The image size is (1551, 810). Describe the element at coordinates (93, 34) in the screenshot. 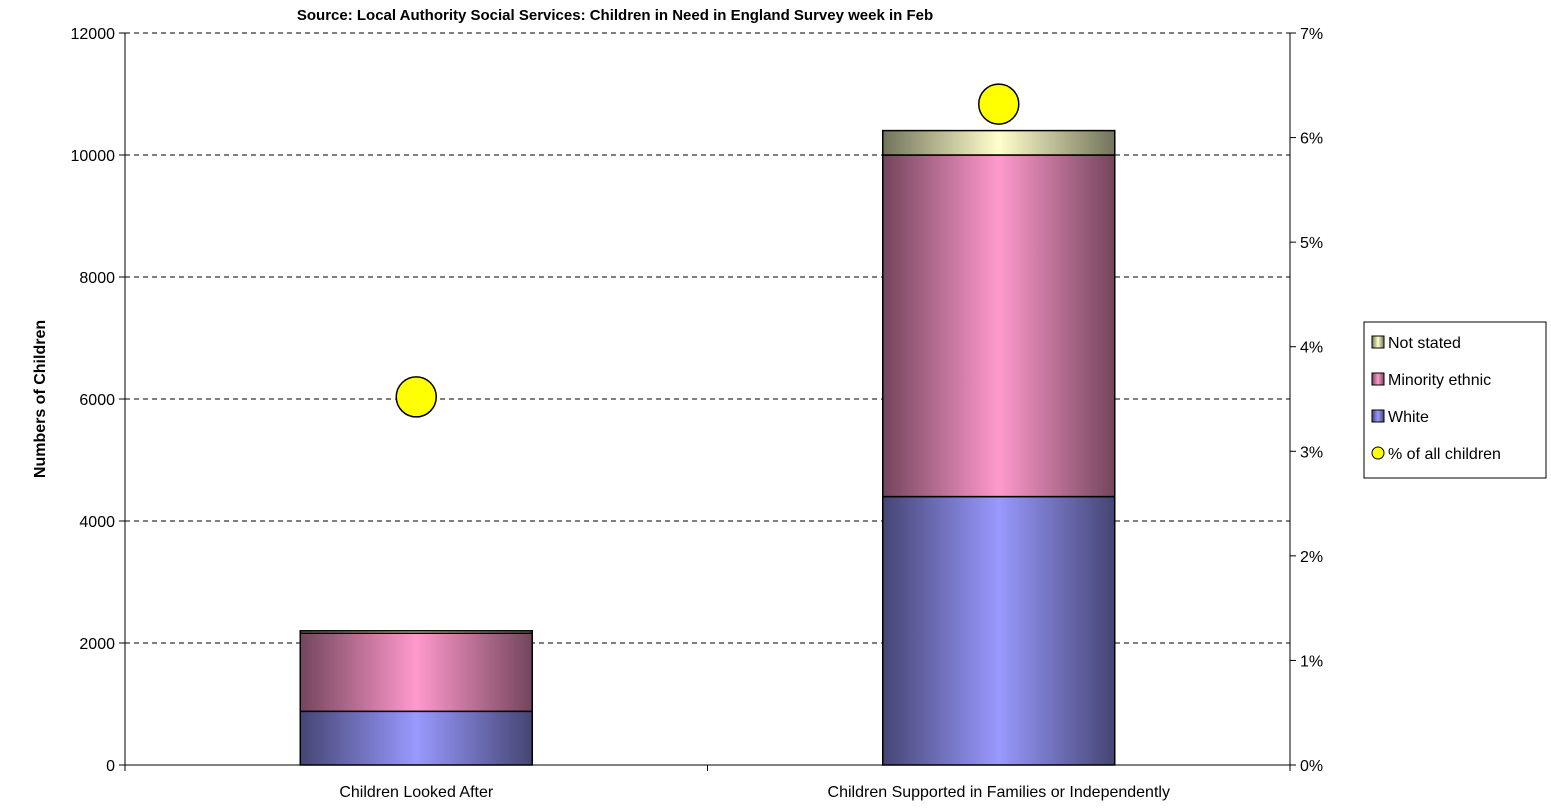

I see `y-tick-label: 12000` at that location.